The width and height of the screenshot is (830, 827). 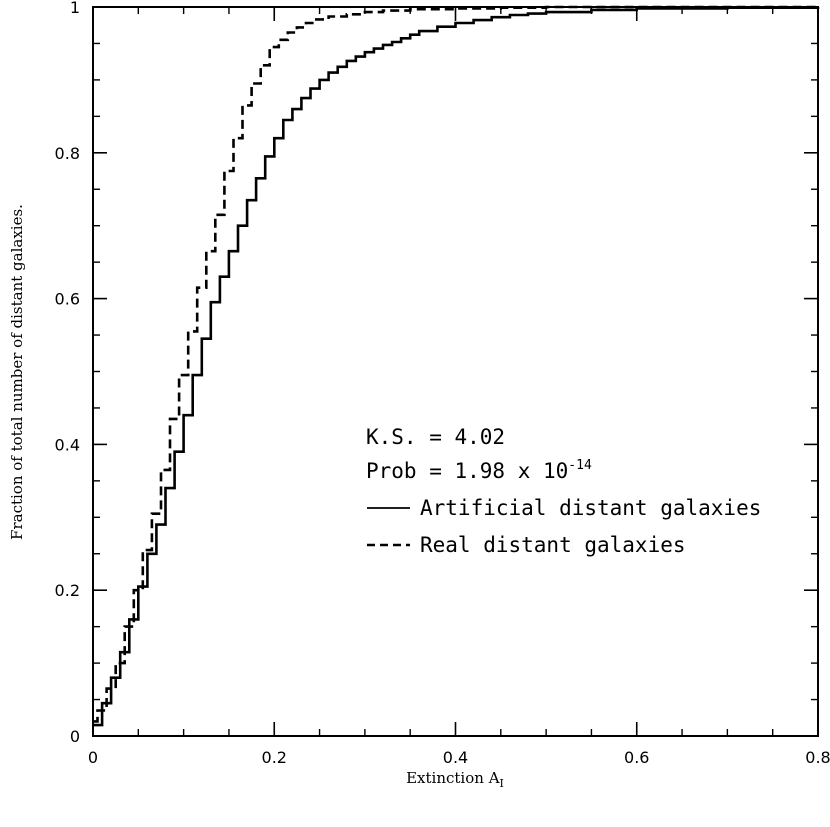 What do you see at coordinates (67, 444) in the screenshot?
I see `y-tick-label: 0.4` at bounding box center [67, 444].